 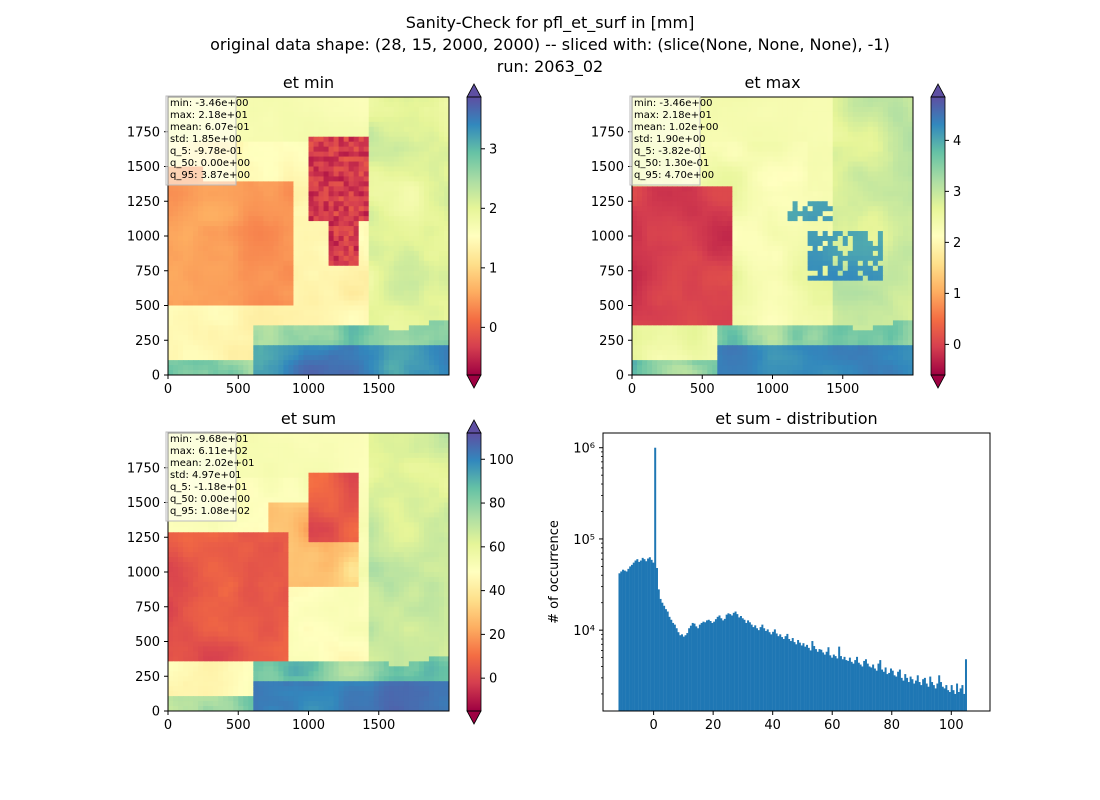 I want to click on y-tick-label: 750, so click(x=147, y=271).